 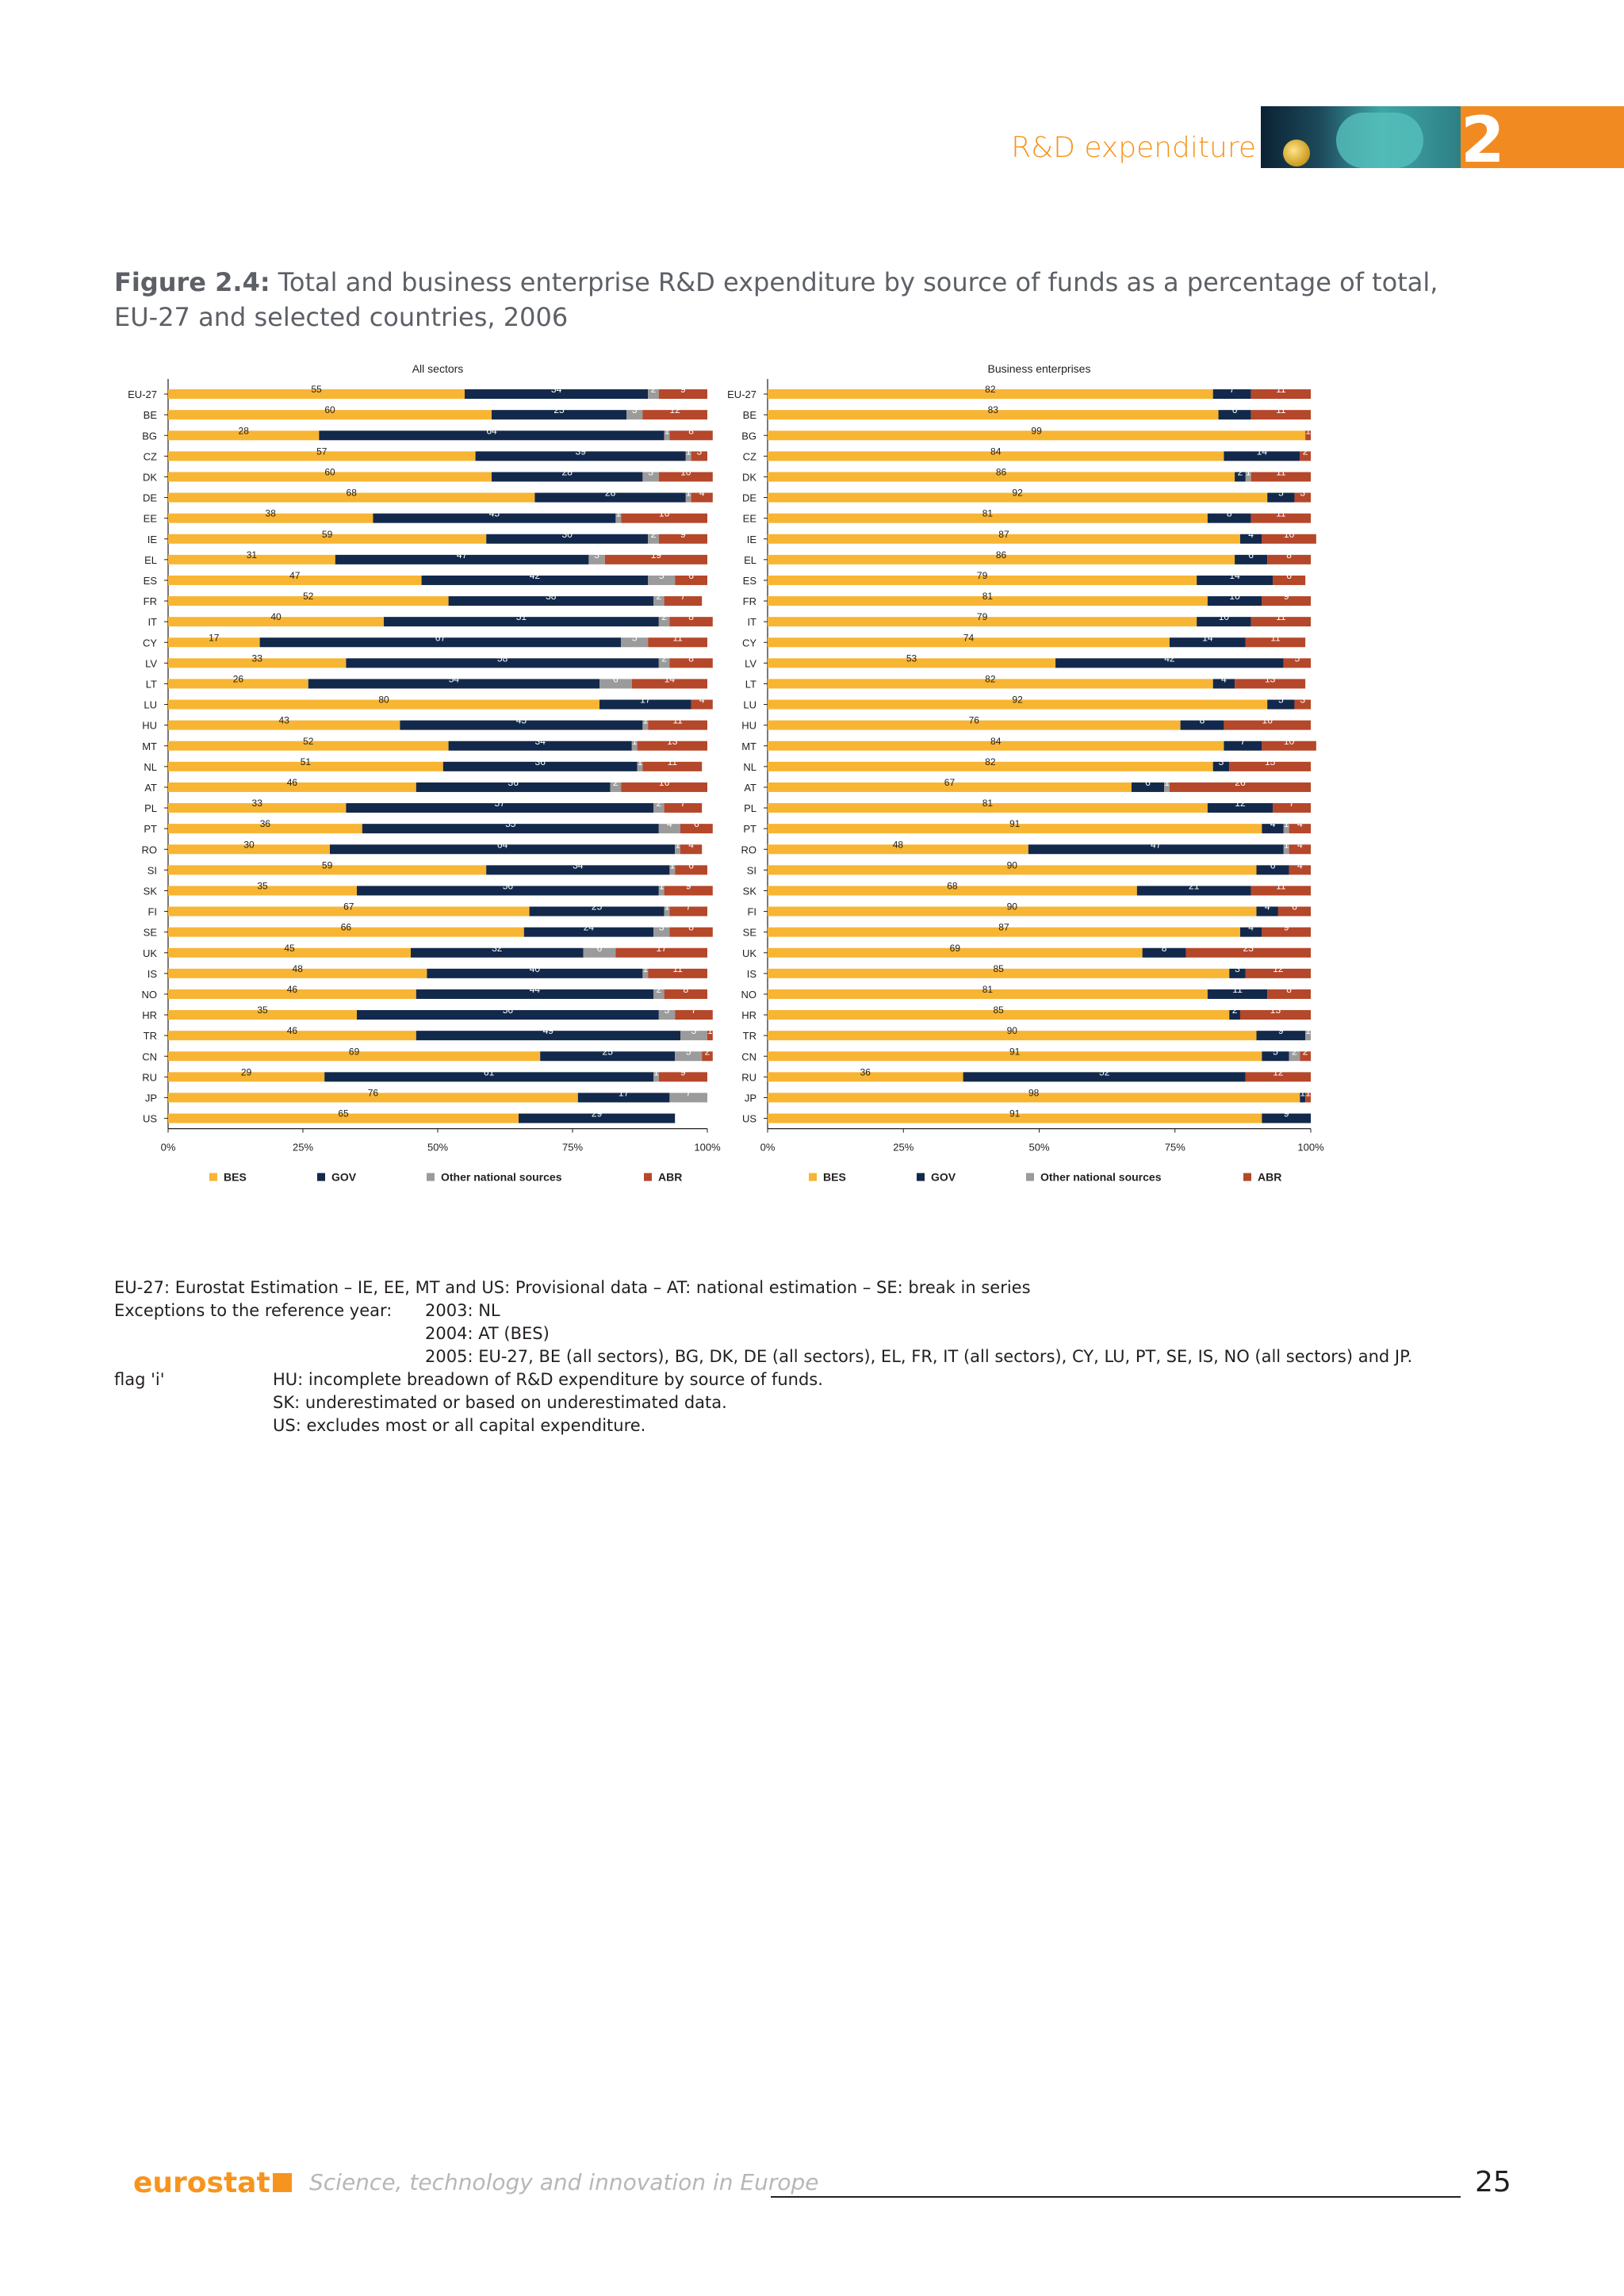 What do you see at coordinates (497, 949) in the screenshot?
I see `data-label: 32` at bounding box center [497, 949].